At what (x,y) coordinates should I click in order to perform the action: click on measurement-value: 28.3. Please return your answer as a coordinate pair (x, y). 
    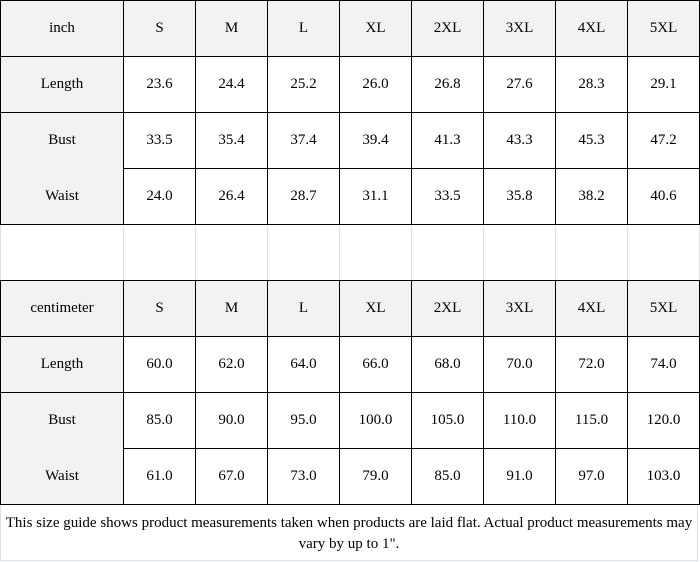
    Looking at the image, I should click on (591, 84).